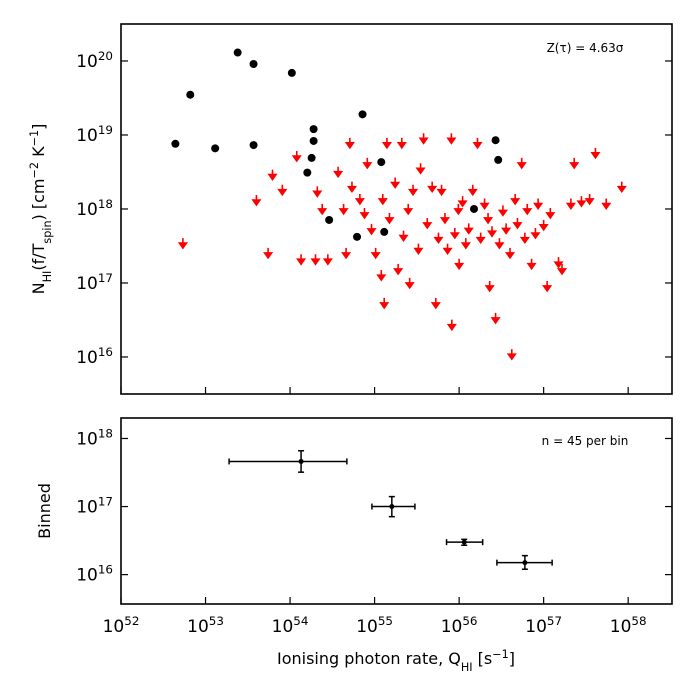 Image resolution: width=696 pixels, height=696 pixels. What do you see at coordinates (290, 625) in the screenshot?
I see `x-tick-label: 1054` at bounding box center [290, 625].